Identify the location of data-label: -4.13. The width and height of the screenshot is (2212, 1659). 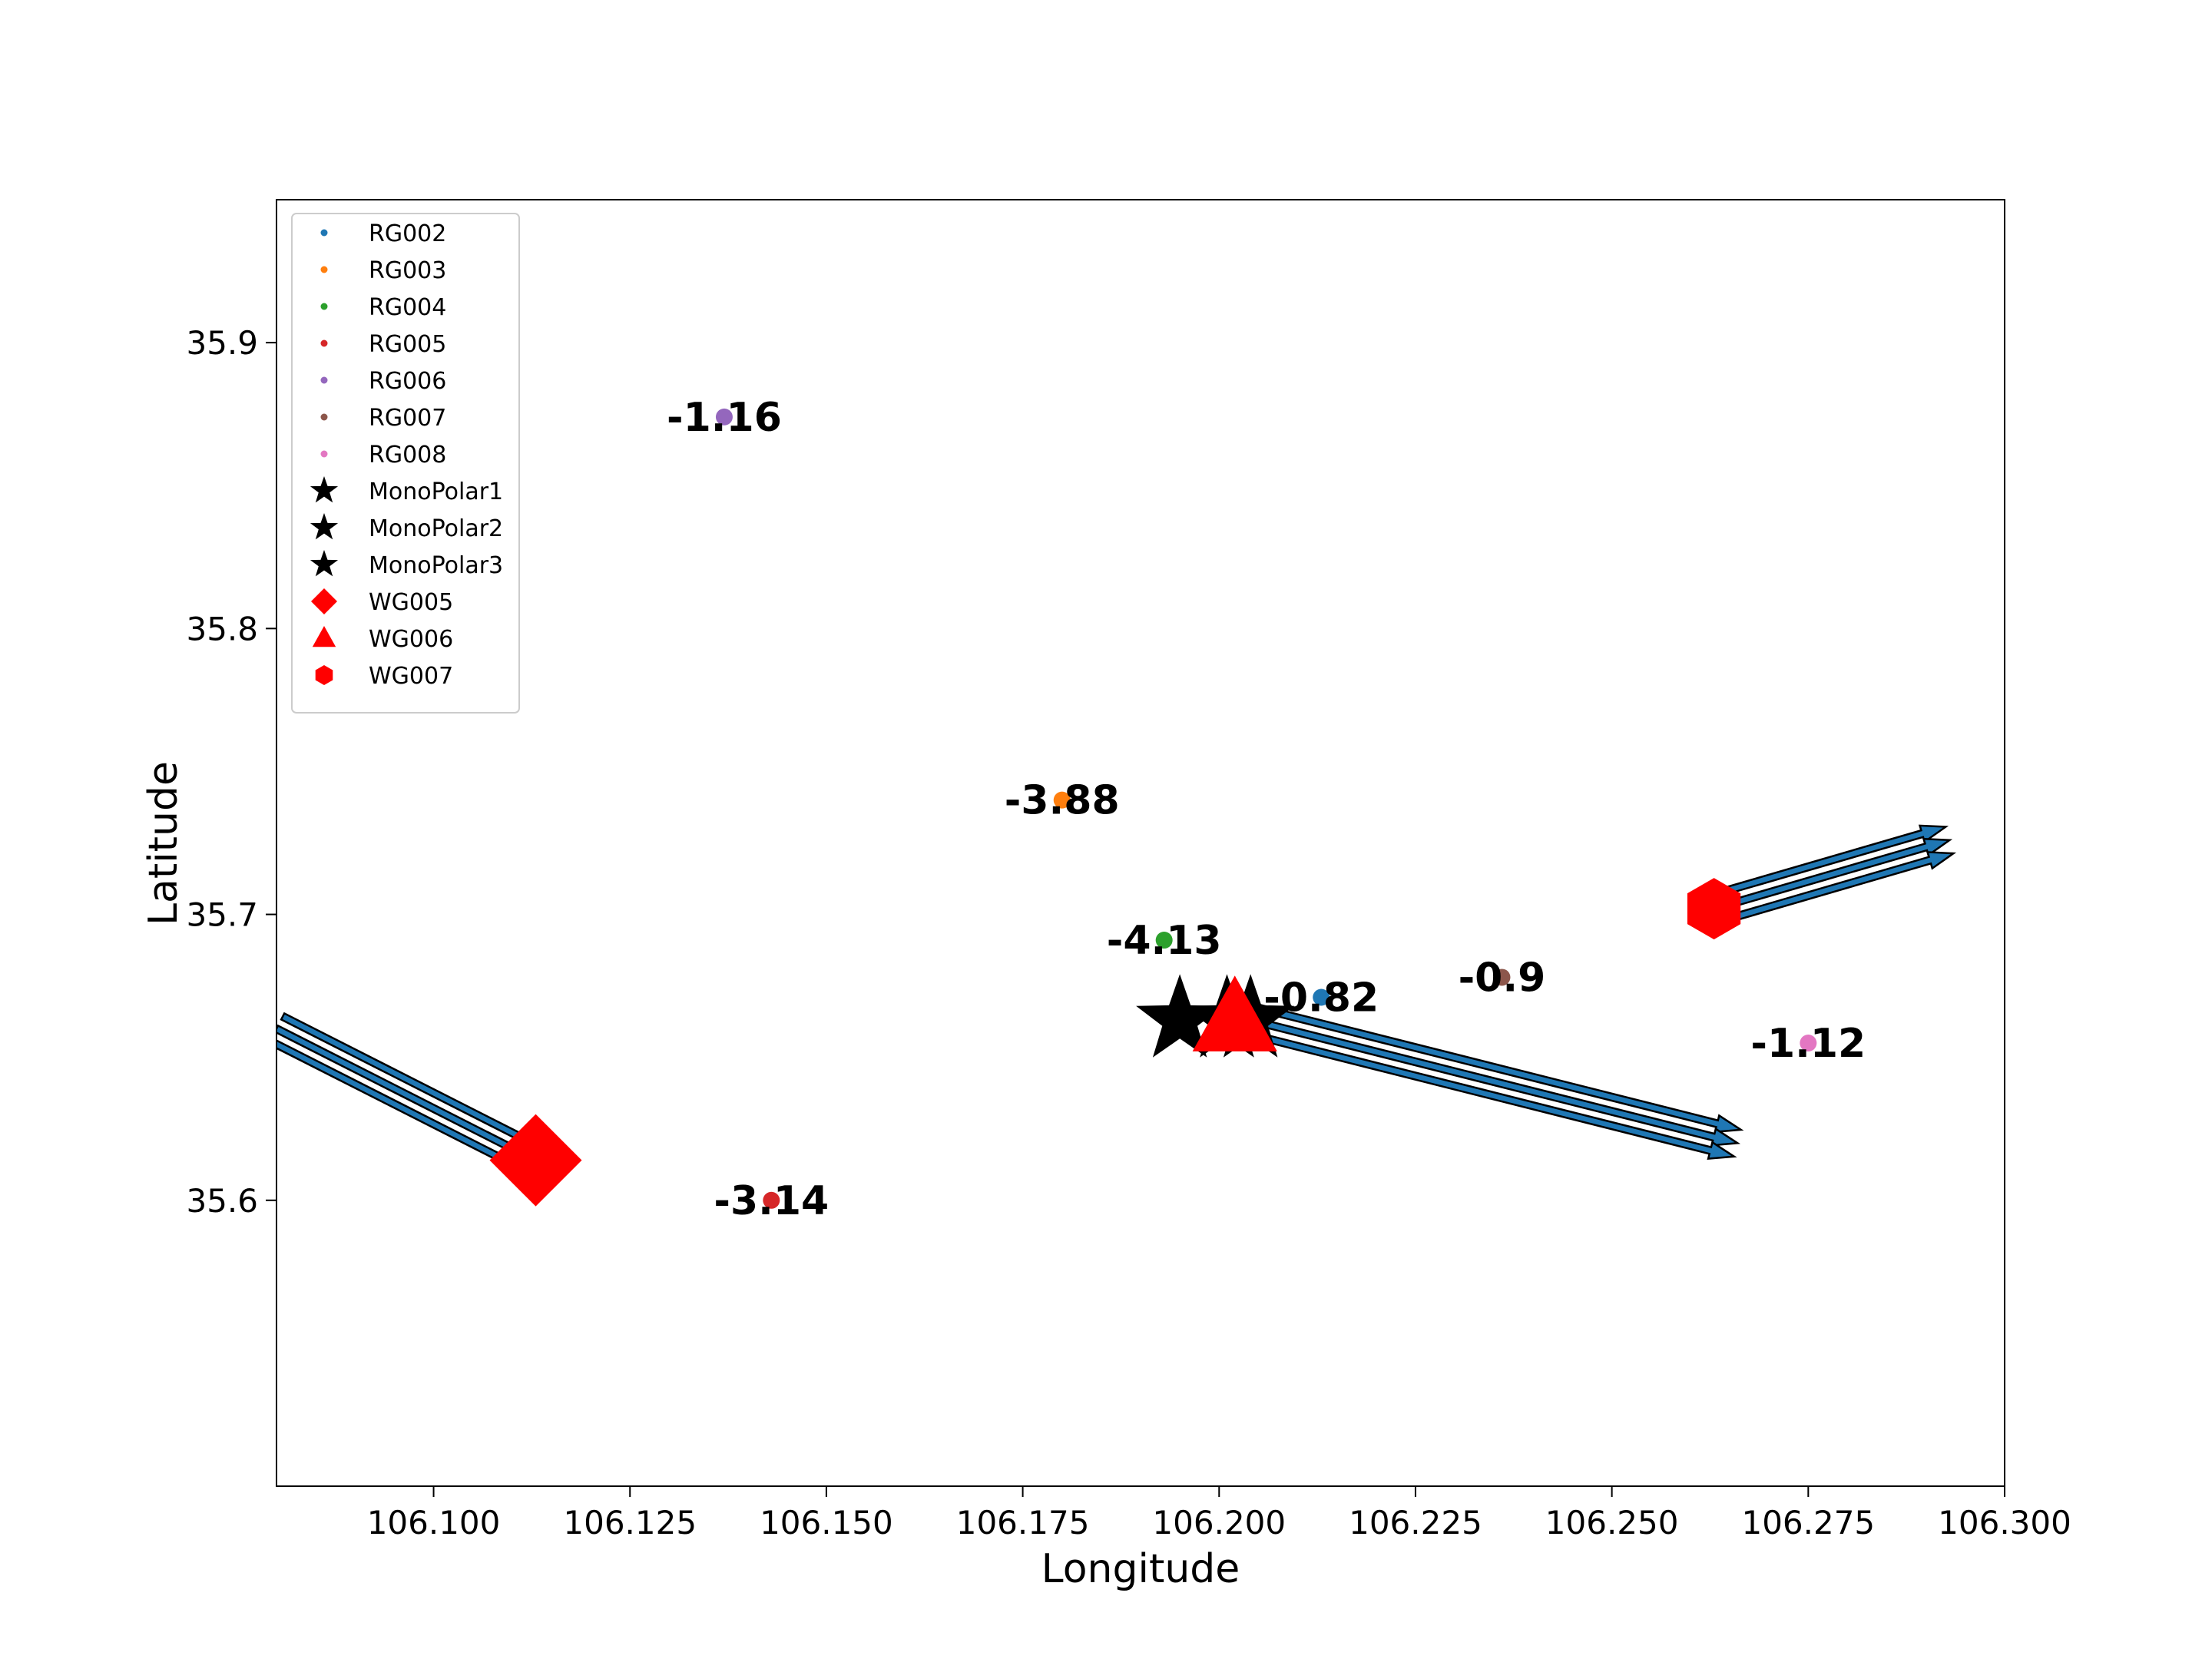
(1164, 941).